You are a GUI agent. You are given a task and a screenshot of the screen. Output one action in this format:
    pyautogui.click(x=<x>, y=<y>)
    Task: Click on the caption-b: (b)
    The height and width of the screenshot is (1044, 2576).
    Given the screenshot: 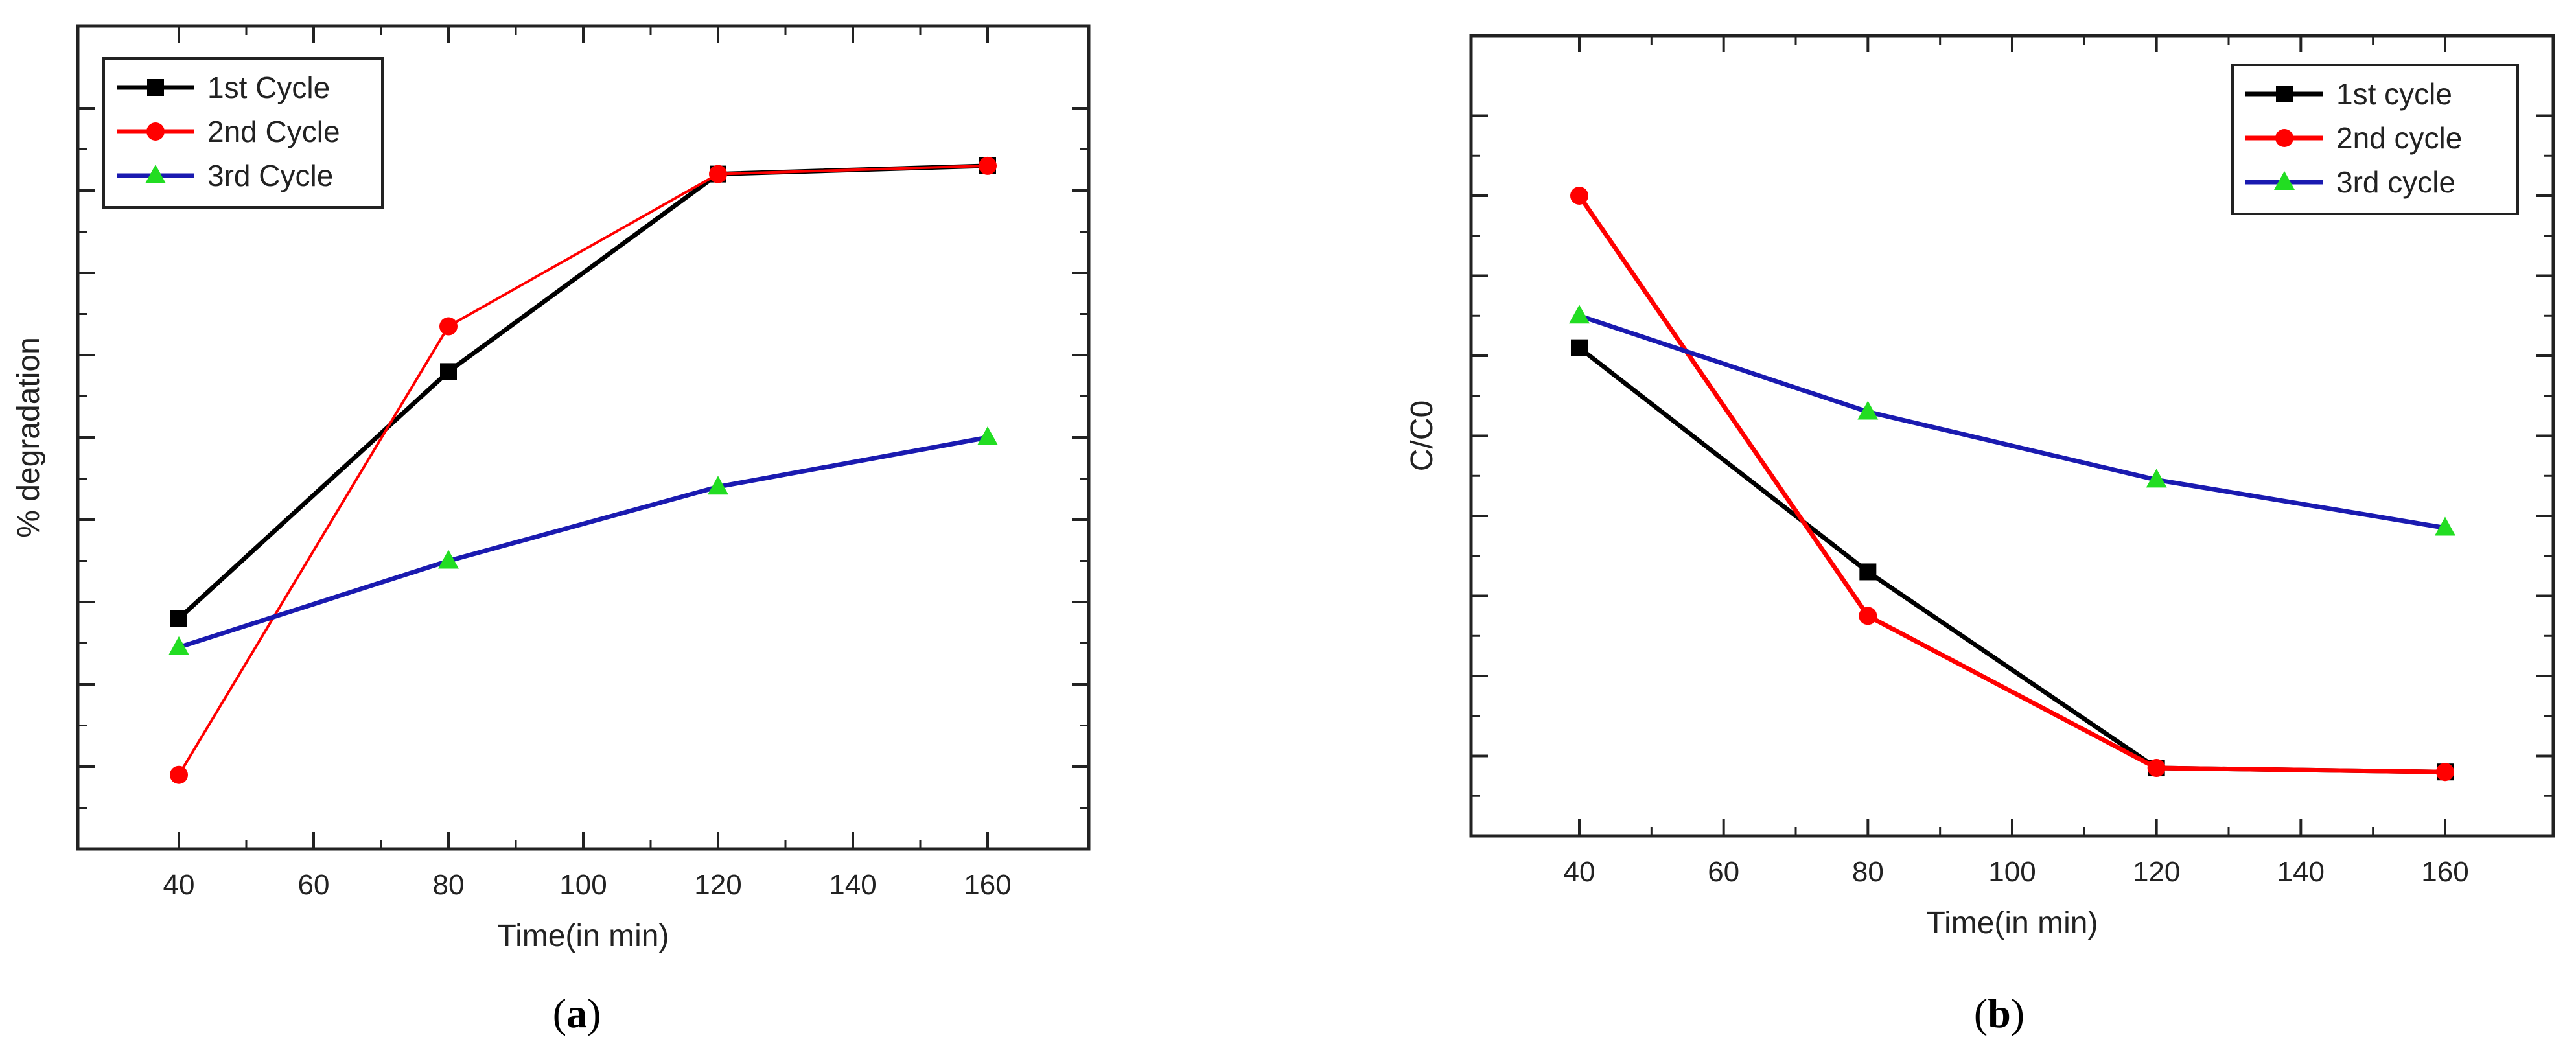 What is the action you would take?
    pyautogui.click(x=2000, y=1013)
    